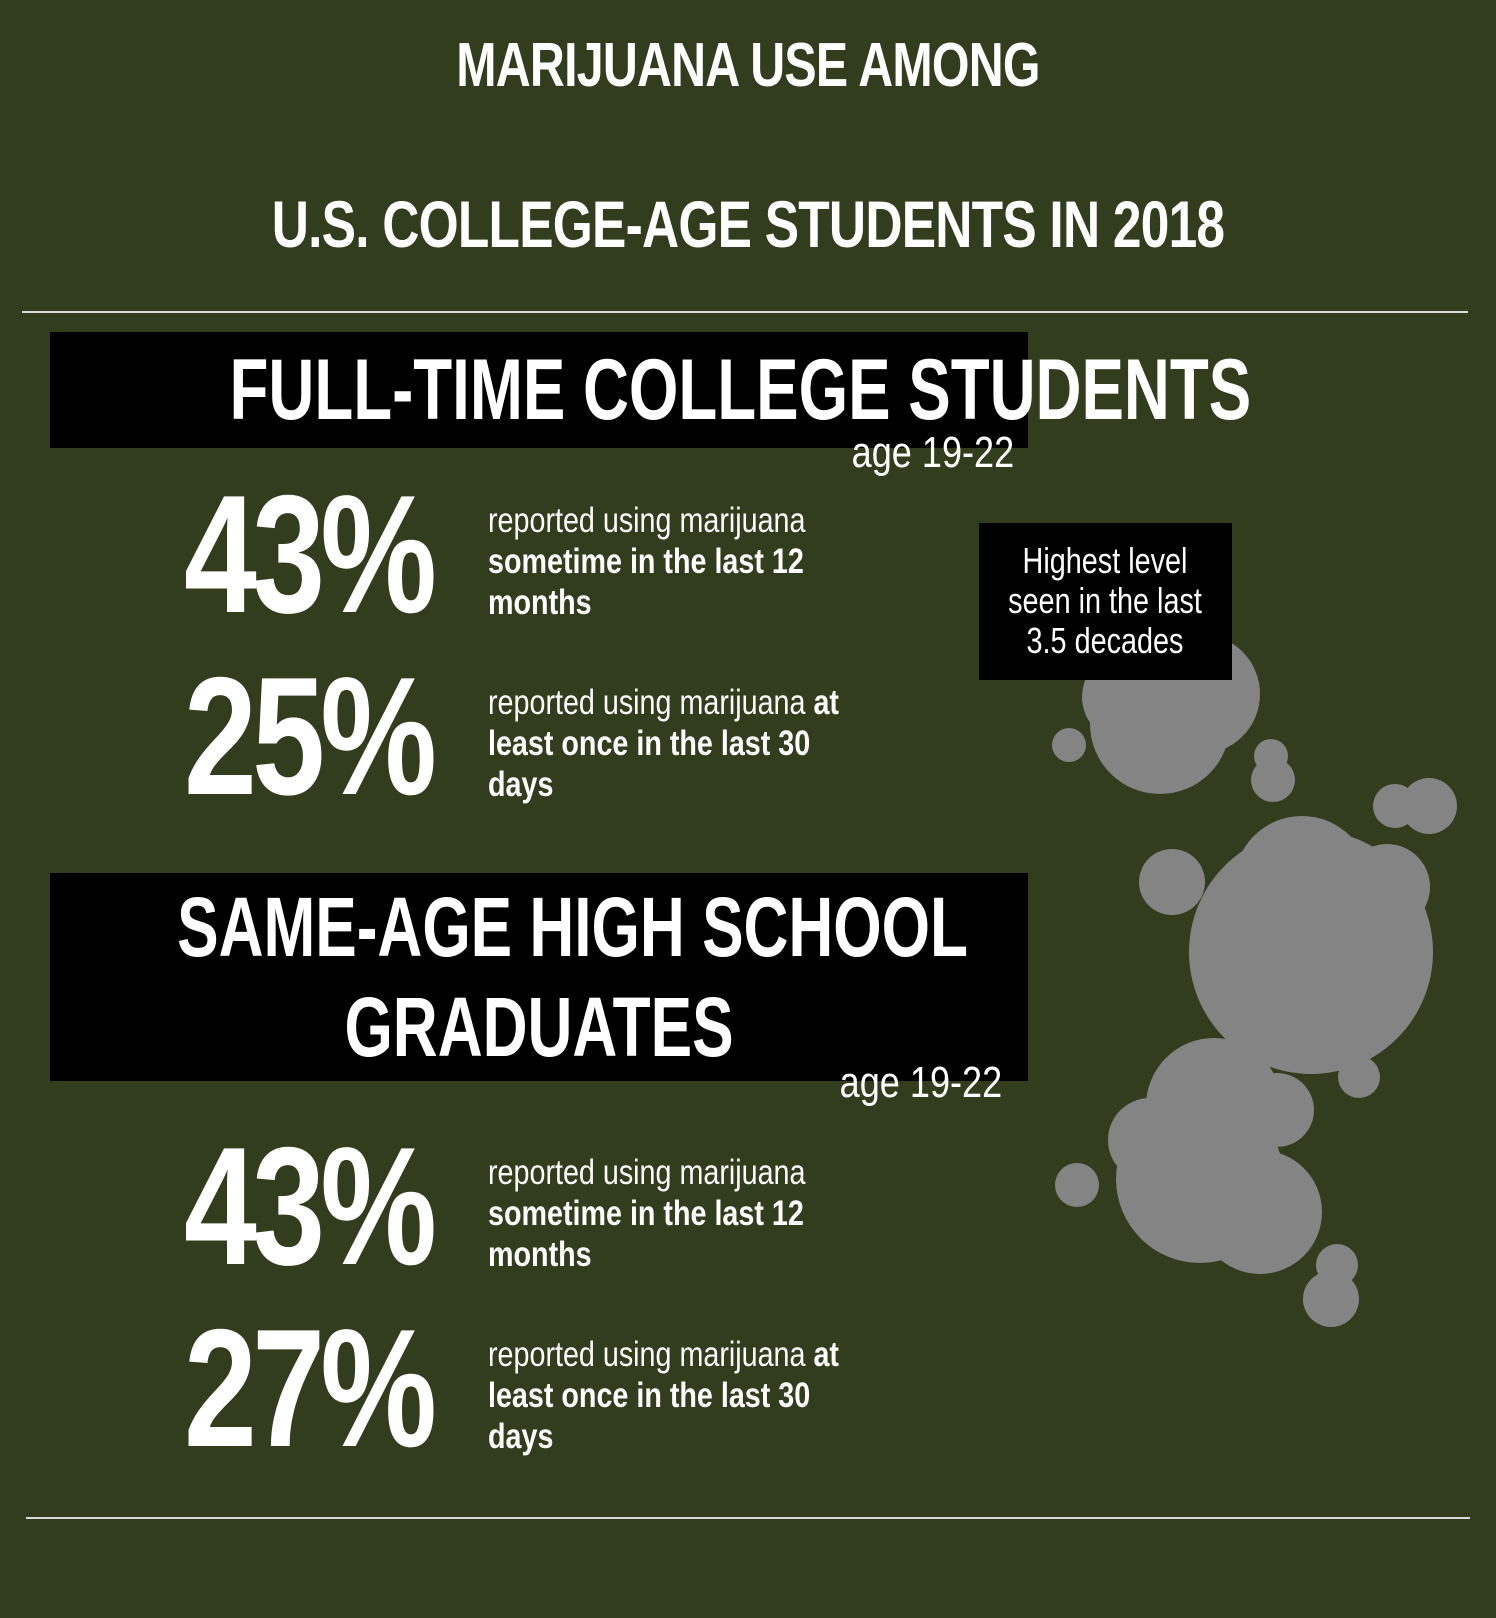  What do you see at coordinates (1105, 640) in the screenshot?
I see `callout-line-3: 3.5 decades` at bounding box center [1105, 640].